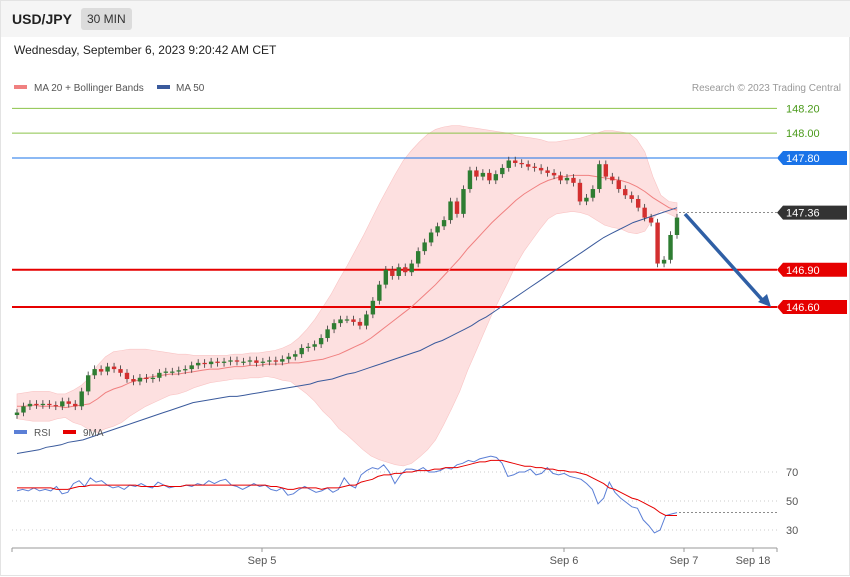 The width and height of the screenshot is (850, 577). I want to click on level-tag-147.80, so click(812, 158).